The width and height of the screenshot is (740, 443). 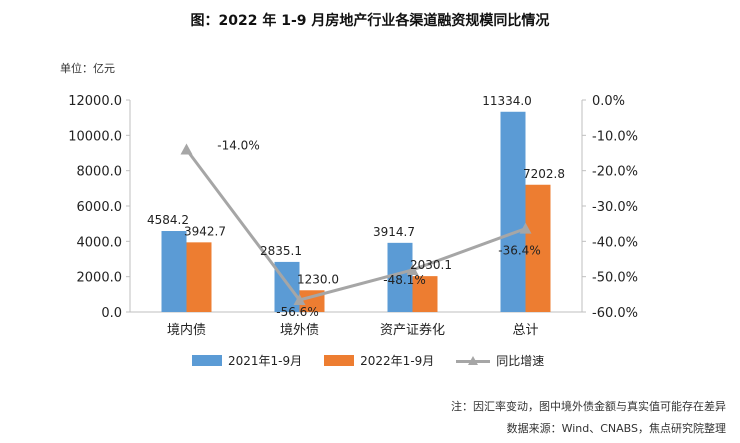 I want to click on category-label: 总计, so click(x=525, y=330).